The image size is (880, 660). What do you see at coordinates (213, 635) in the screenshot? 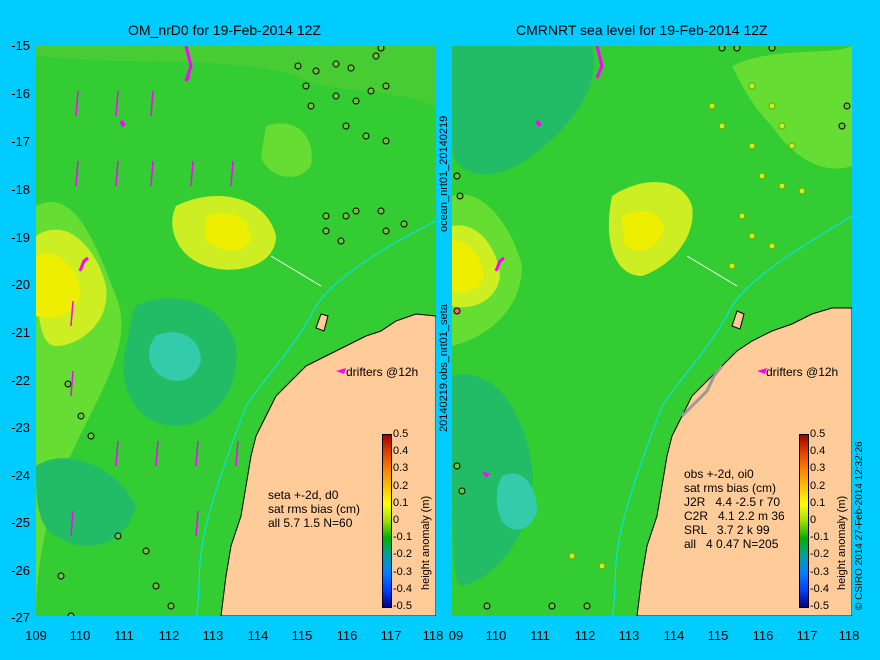
I see `x-tick-left-113: 113` at bounding box center [213, 635].